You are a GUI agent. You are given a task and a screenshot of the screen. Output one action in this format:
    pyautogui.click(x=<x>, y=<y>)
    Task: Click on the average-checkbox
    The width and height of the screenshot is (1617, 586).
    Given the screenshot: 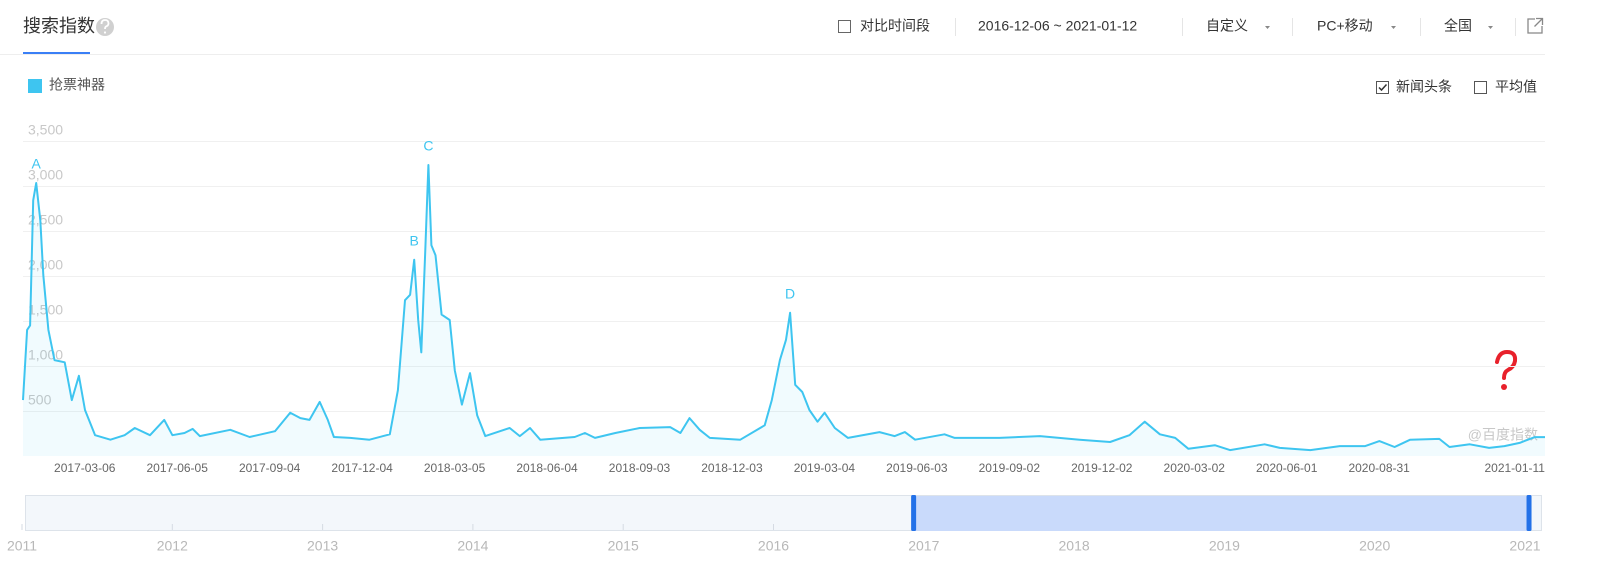 What is the action you would take?
    pyautogui.click(x=1480, y=87)
    